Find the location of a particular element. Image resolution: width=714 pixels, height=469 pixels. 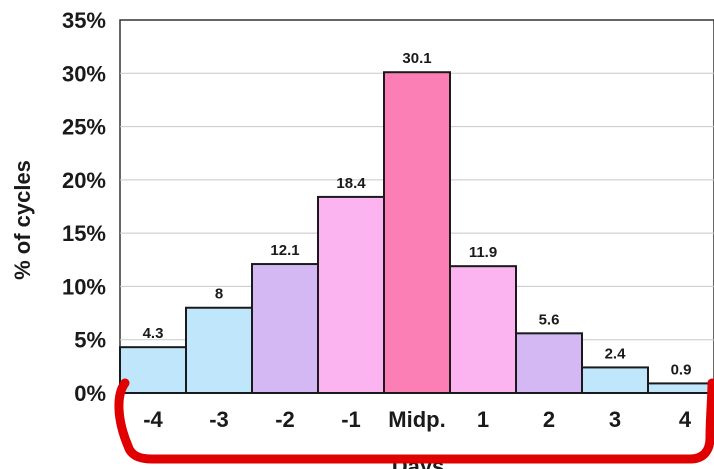

y-tick-labels: 0% 5% 10% 15% 20% 25% 30% 35% is located at coordinates (84, 207).